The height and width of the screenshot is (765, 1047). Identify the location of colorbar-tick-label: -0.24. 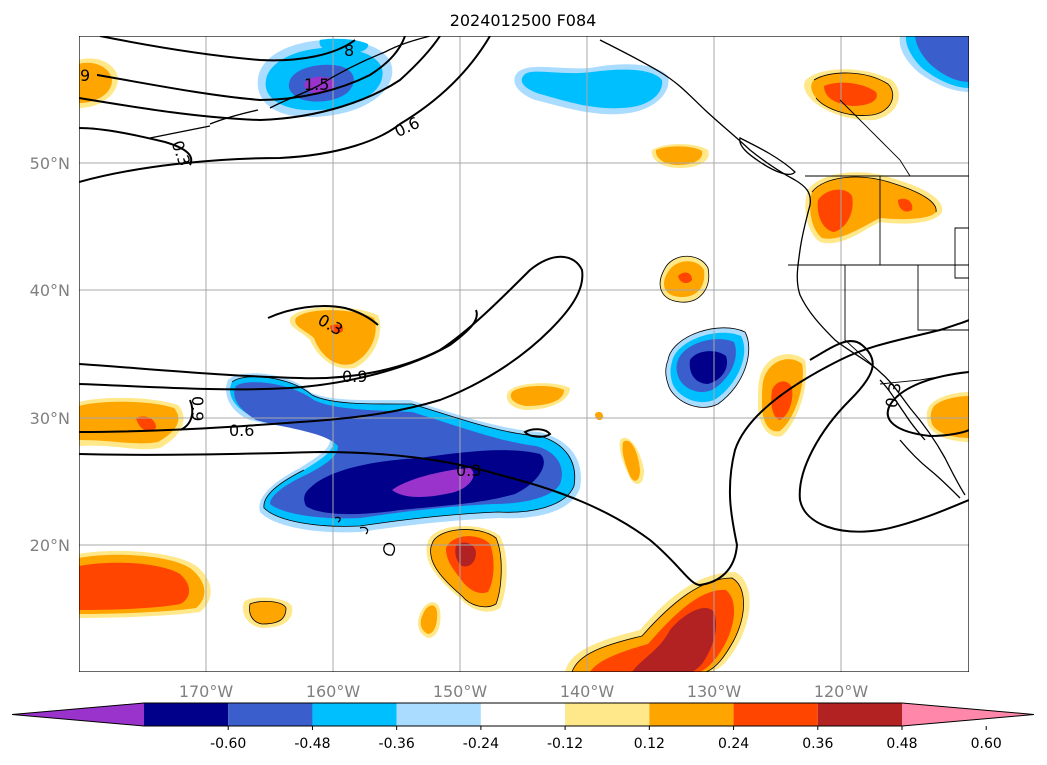
(481, 744).